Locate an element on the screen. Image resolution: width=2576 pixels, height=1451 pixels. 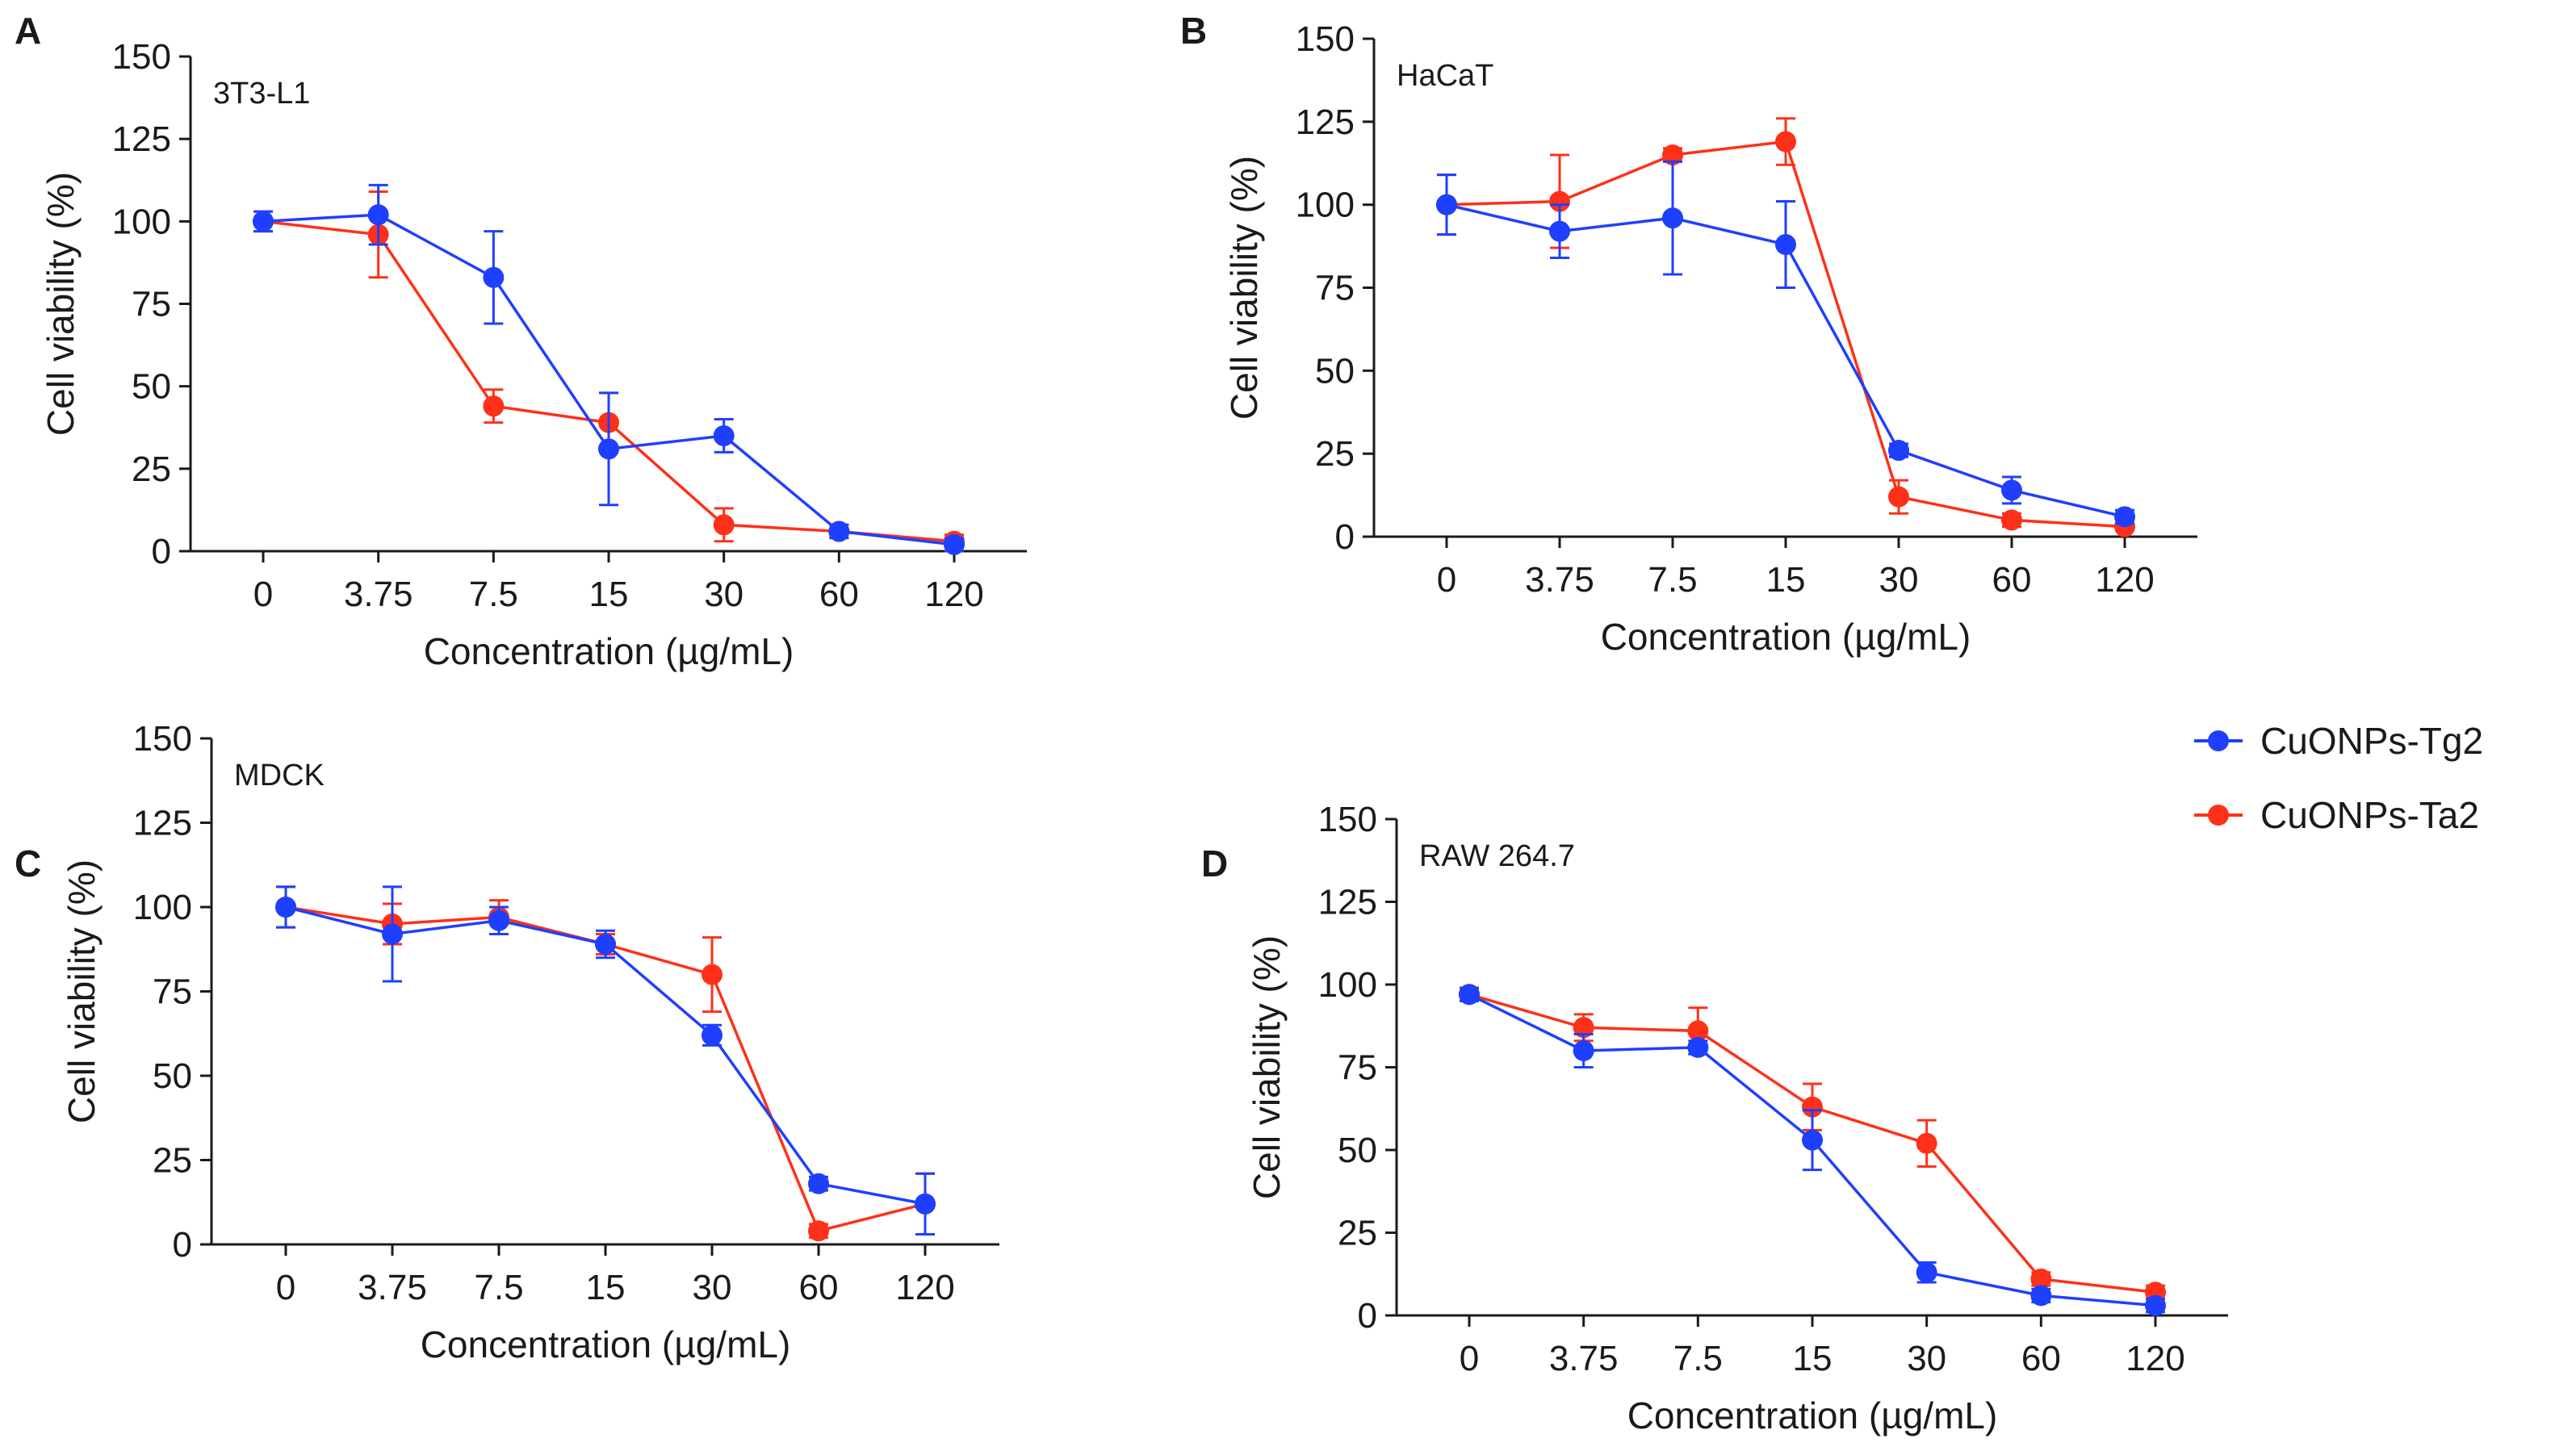
legend-label-ta2: CuONPs-Ta2 is located at coordinates (2369, 815).